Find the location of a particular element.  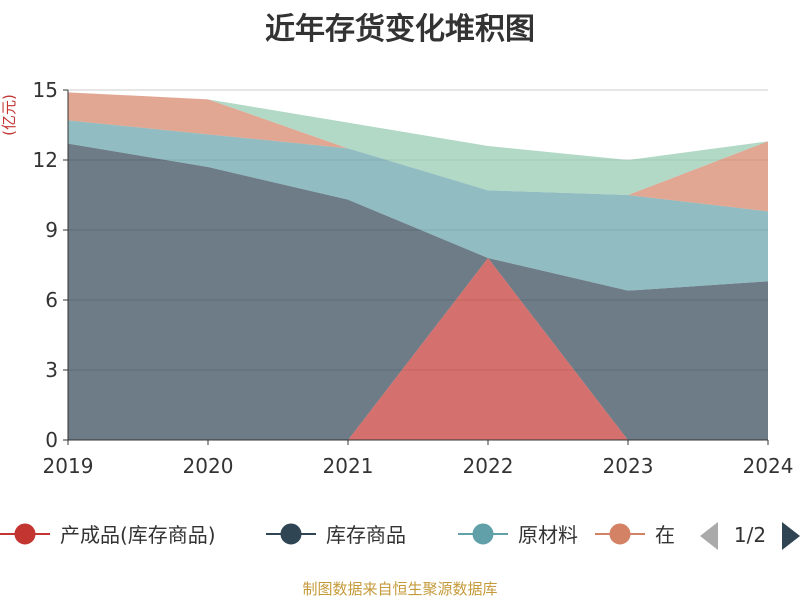

legend-item: 在 is located at coordinates (635, 535).